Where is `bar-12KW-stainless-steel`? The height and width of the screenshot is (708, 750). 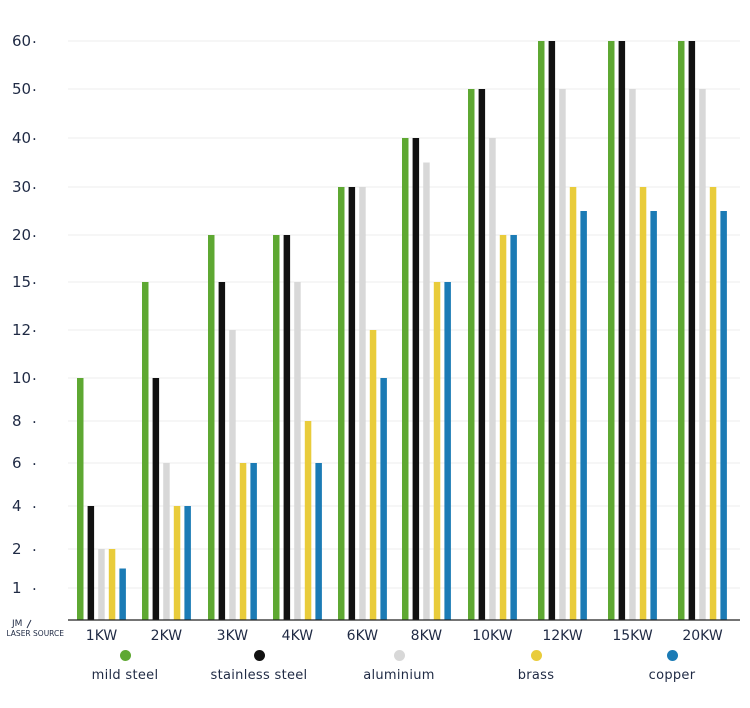 bar-12KW-stainless-steel is located at coordinates (552, 330).